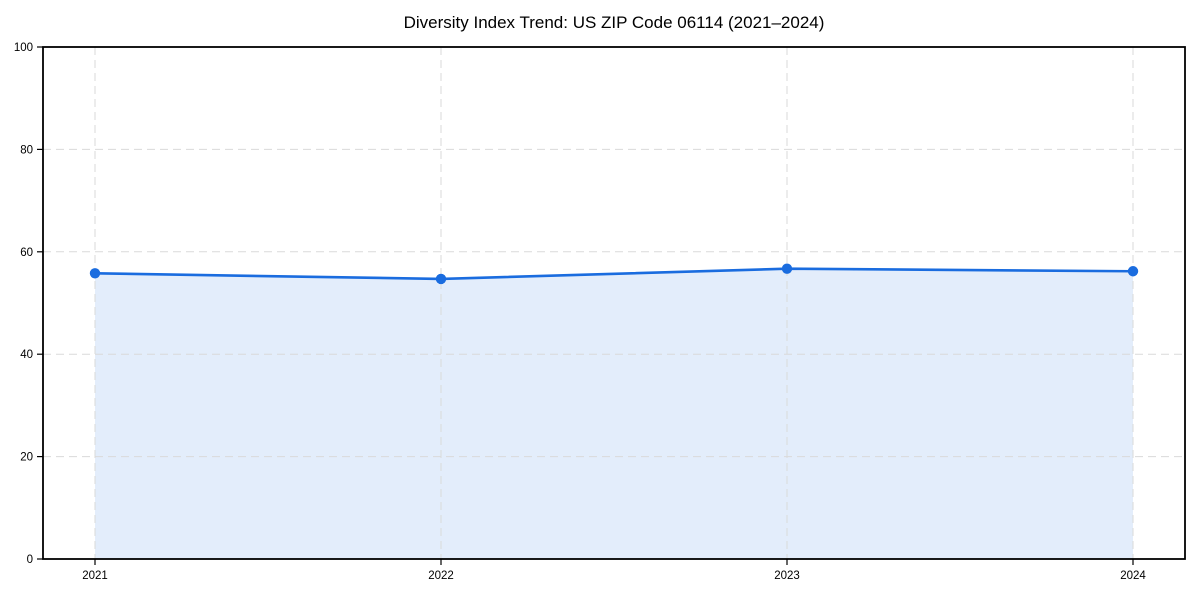 The image size is (1200, 600). What do you see at coordinates (787, 576) in the screenshot?
I see `x-tick-label: 2023` at bounding box center [787, 576].